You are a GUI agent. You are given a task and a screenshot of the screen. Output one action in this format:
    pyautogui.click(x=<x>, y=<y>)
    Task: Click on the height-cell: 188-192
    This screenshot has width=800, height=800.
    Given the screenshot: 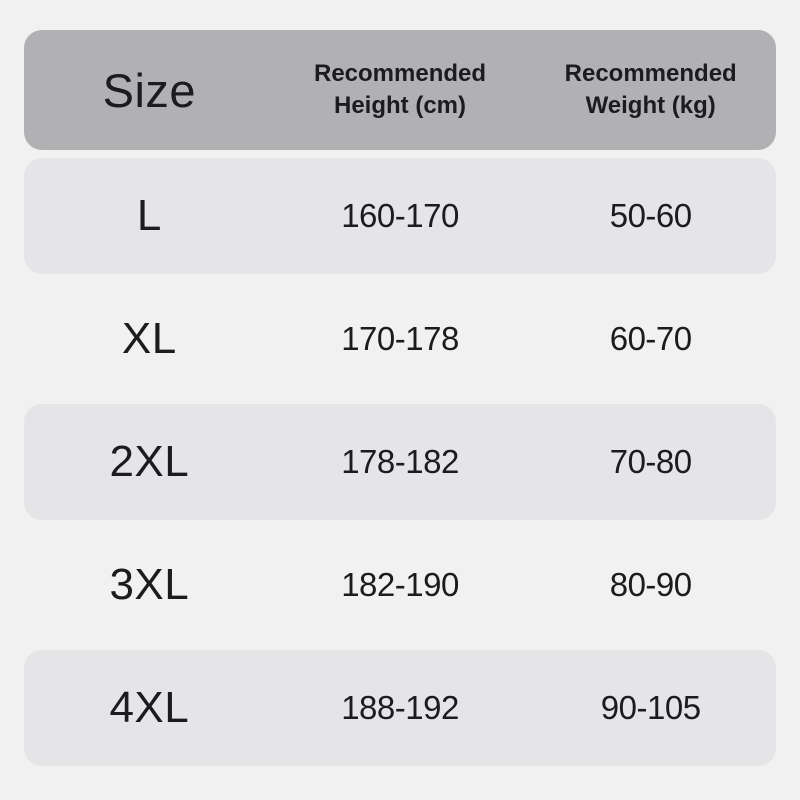 What is the action you would take?
    pyautogui.click(x=400, y=707)
    